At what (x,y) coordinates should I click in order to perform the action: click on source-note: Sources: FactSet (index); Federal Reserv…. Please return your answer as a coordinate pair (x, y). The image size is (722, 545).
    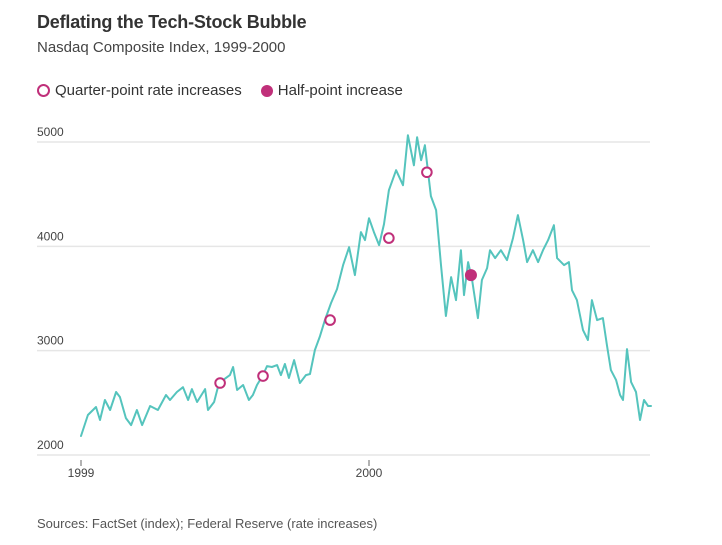
    Looking at the image, I should click on (207, 523).